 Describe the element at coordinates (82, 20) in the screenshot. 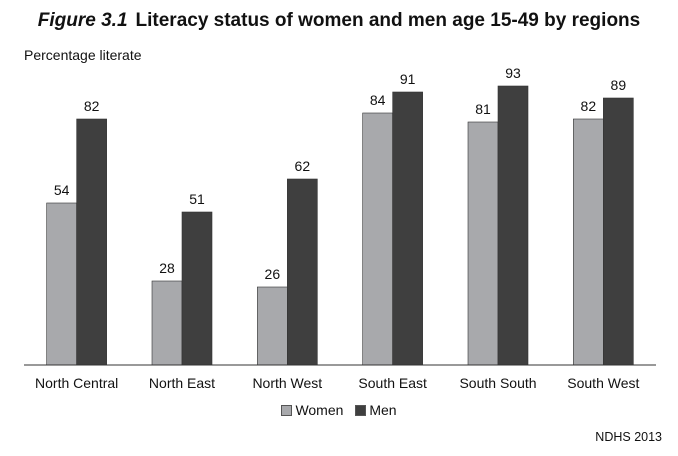

I see `figure-label: Figure 3.1` at that location.